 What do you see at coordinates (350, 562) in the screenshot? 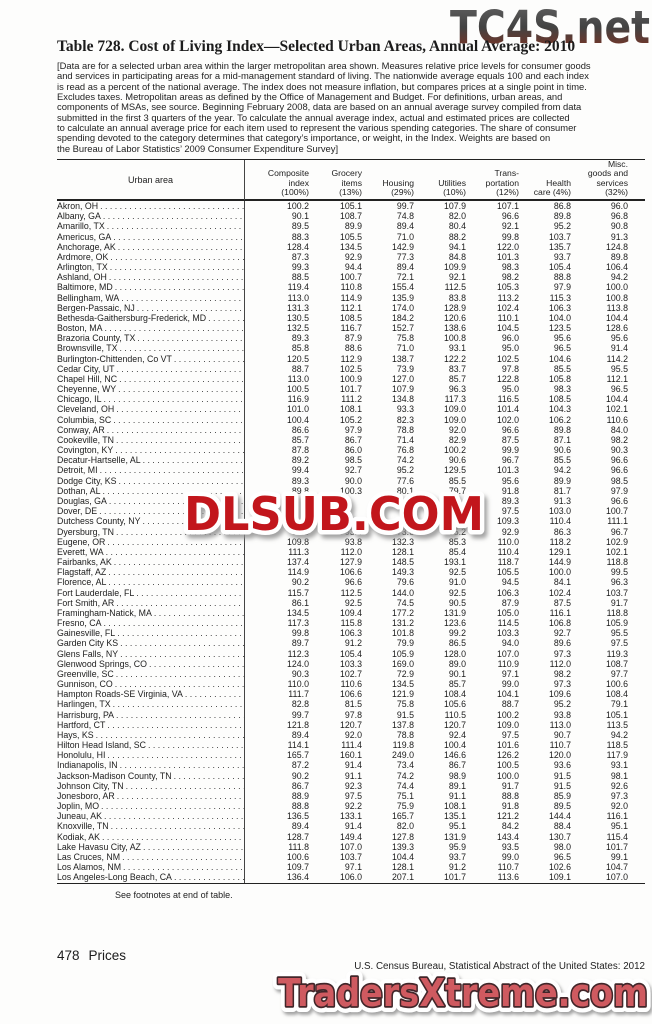
I see `row-value: 127.9` at bounding box center [350, 562].